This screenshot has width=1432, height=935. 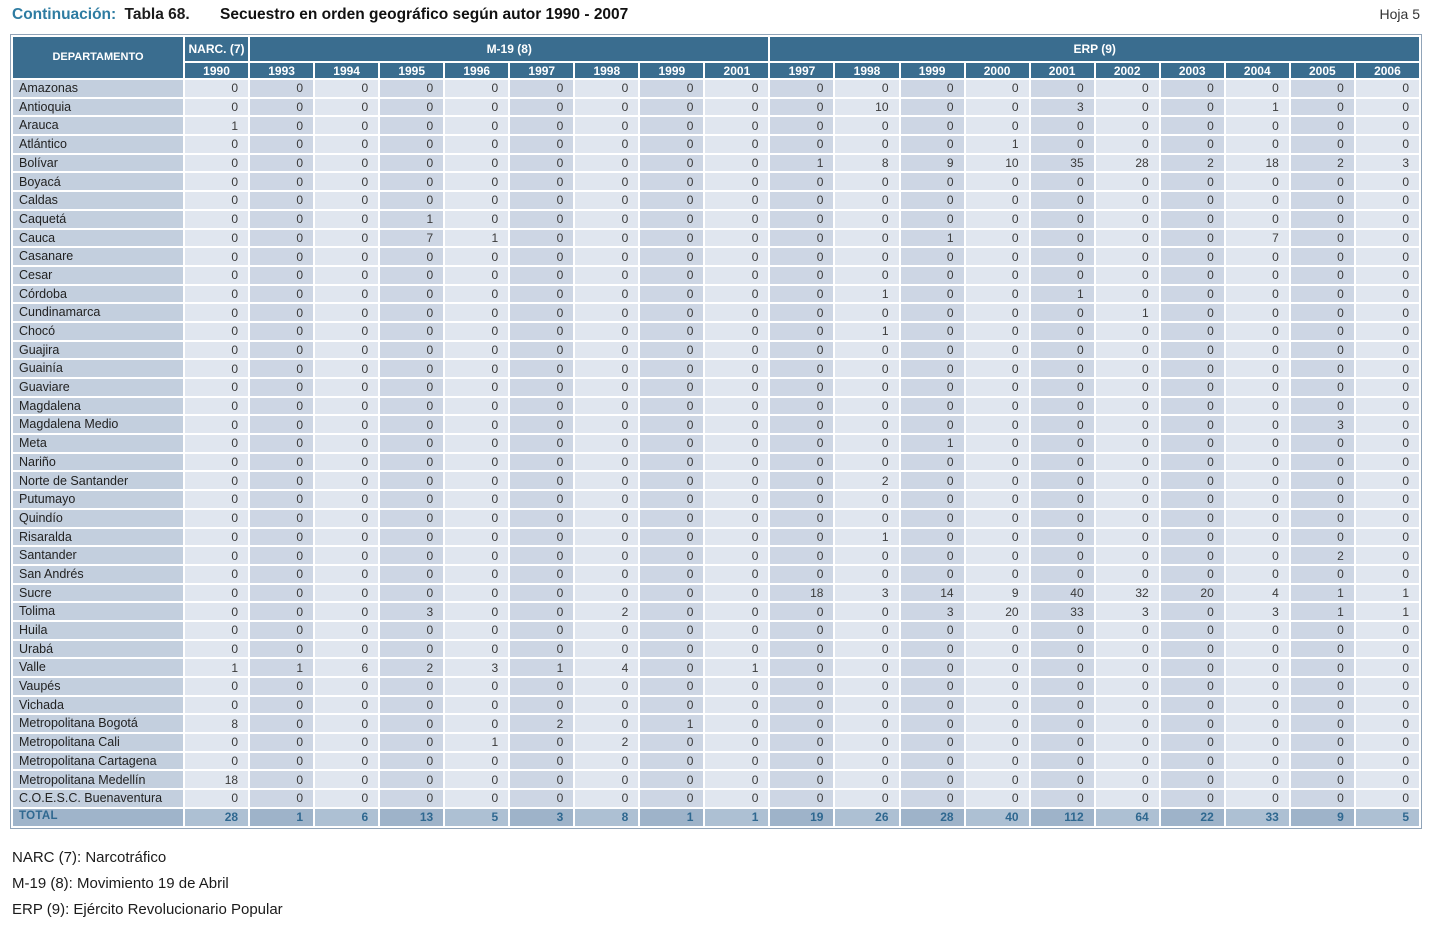 I want to click on table-cell: 7, so click(x=412, y=238).